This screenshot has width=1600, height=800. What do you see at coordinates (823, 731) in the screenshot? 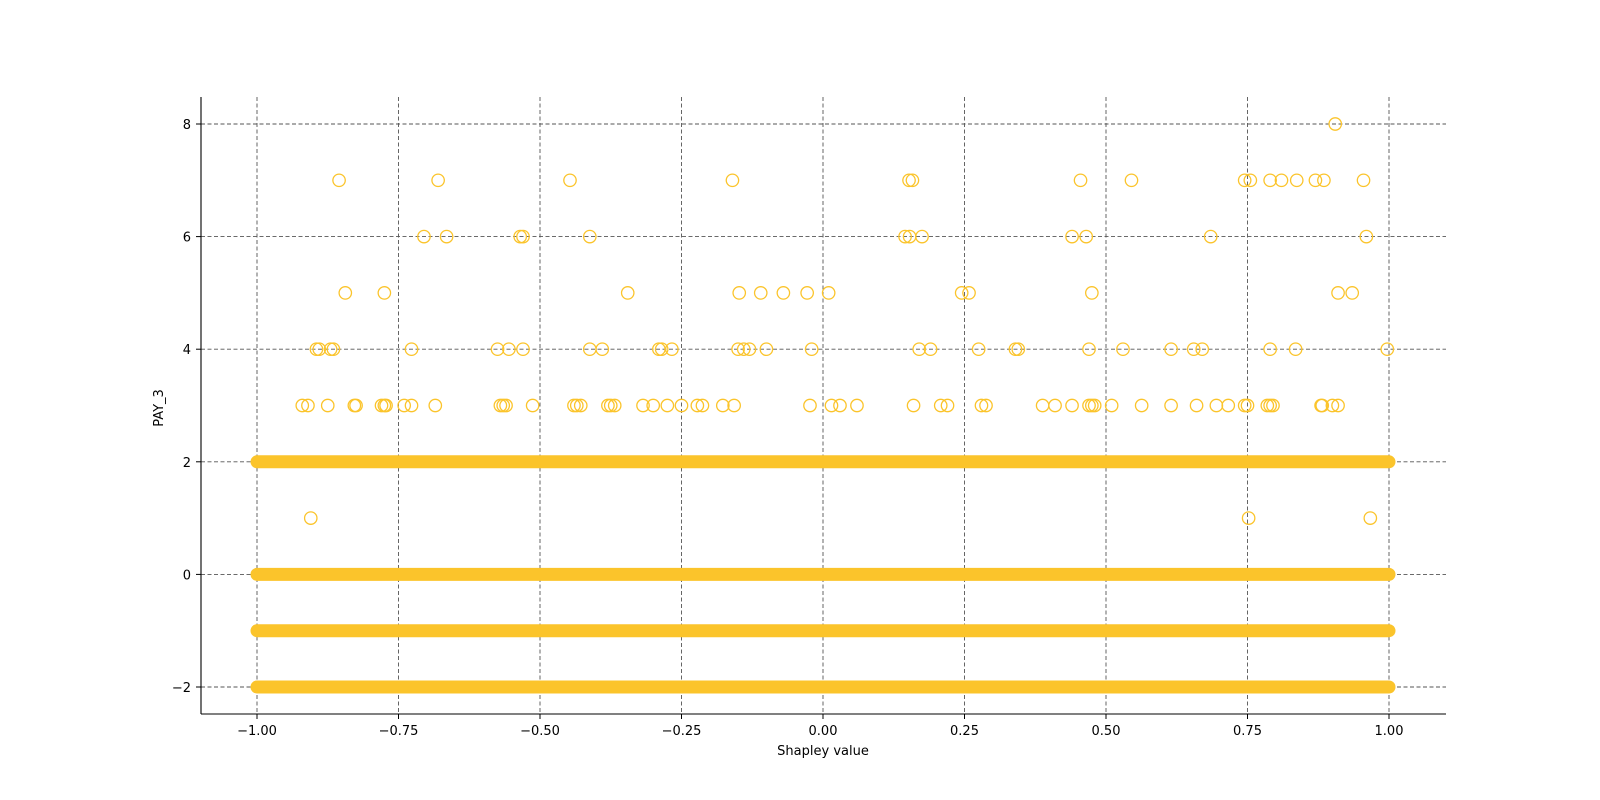
I see `x-tick-label: 0.00` at bounding box center [823, 731].